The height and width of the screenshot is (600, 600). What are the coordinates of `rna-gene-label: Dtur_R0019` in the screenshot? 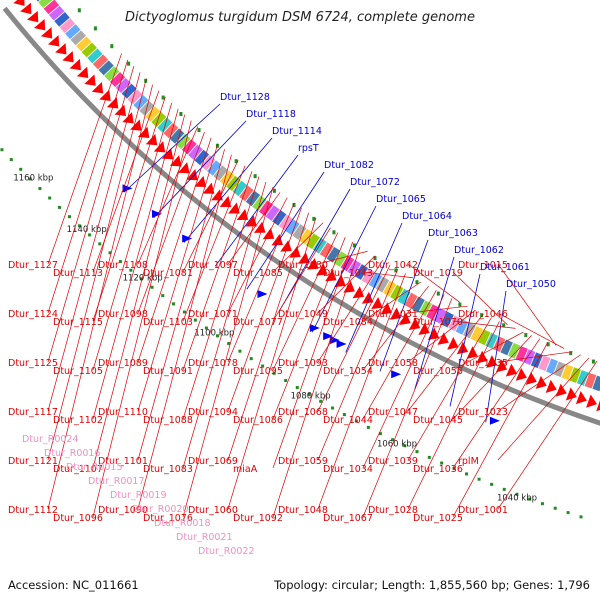 It's located at (138, 495).